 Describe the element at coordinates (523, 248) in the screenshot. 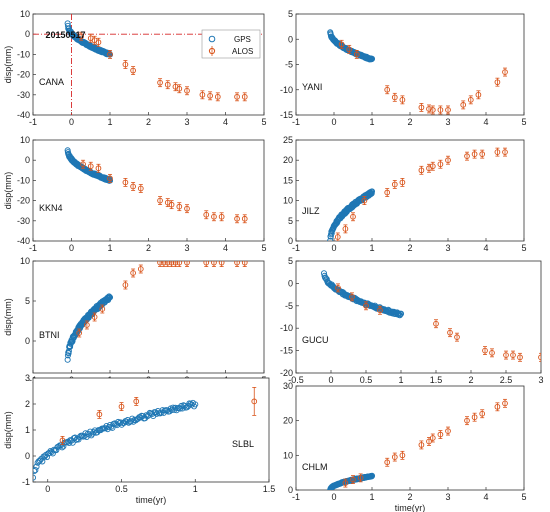

I see `x-tick-label: 5` at that location.